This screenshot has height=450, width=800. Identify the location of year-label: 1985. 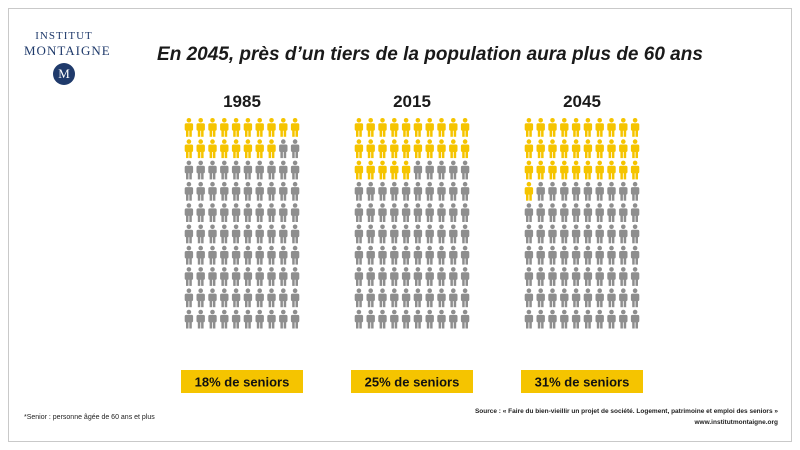
(242, 101).